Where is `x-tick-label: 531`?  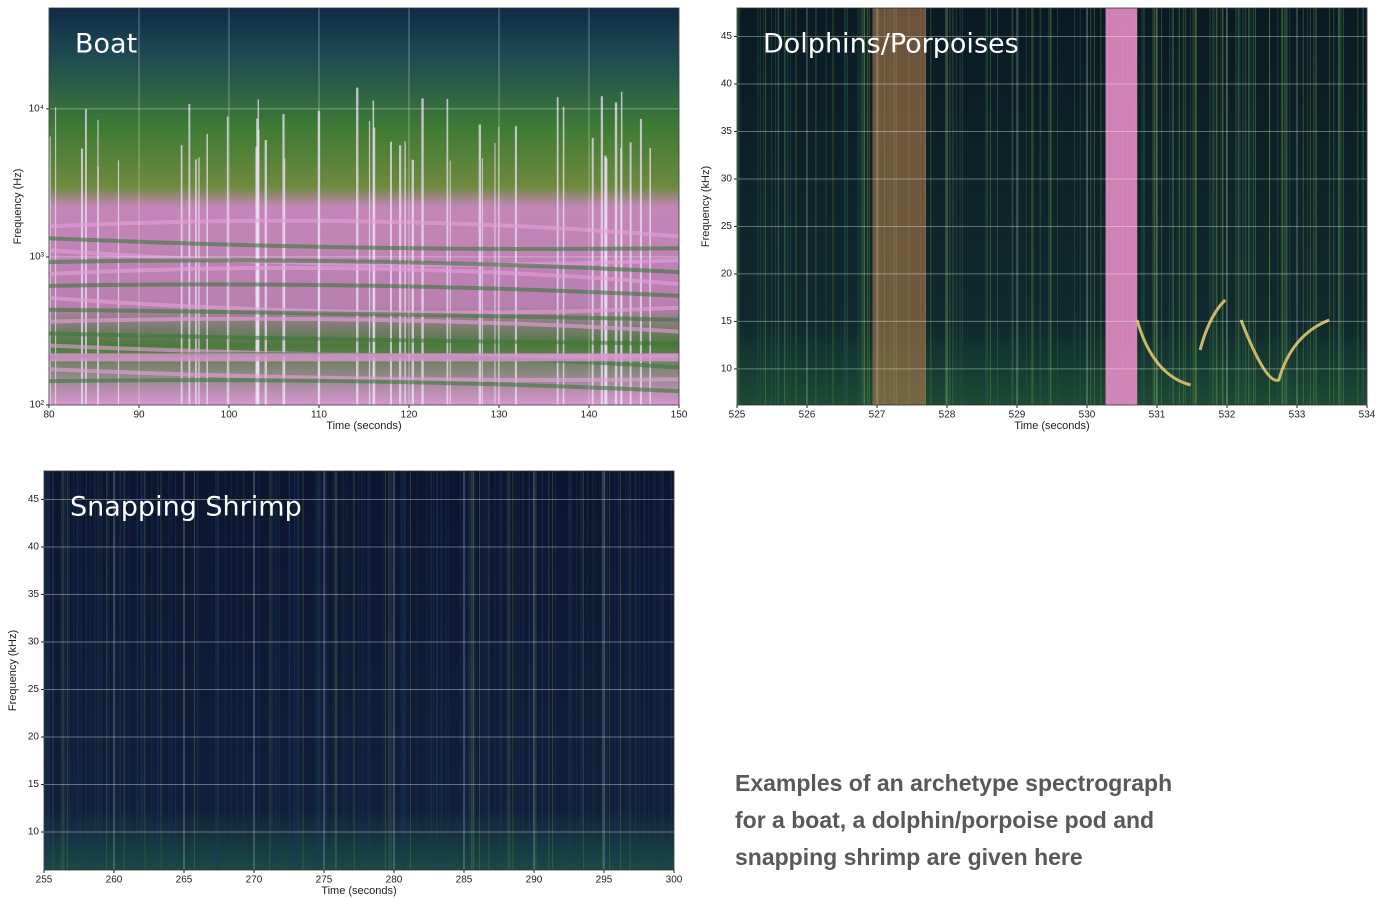
x-tick-label: 531 is located at coordinates (1157, 415).